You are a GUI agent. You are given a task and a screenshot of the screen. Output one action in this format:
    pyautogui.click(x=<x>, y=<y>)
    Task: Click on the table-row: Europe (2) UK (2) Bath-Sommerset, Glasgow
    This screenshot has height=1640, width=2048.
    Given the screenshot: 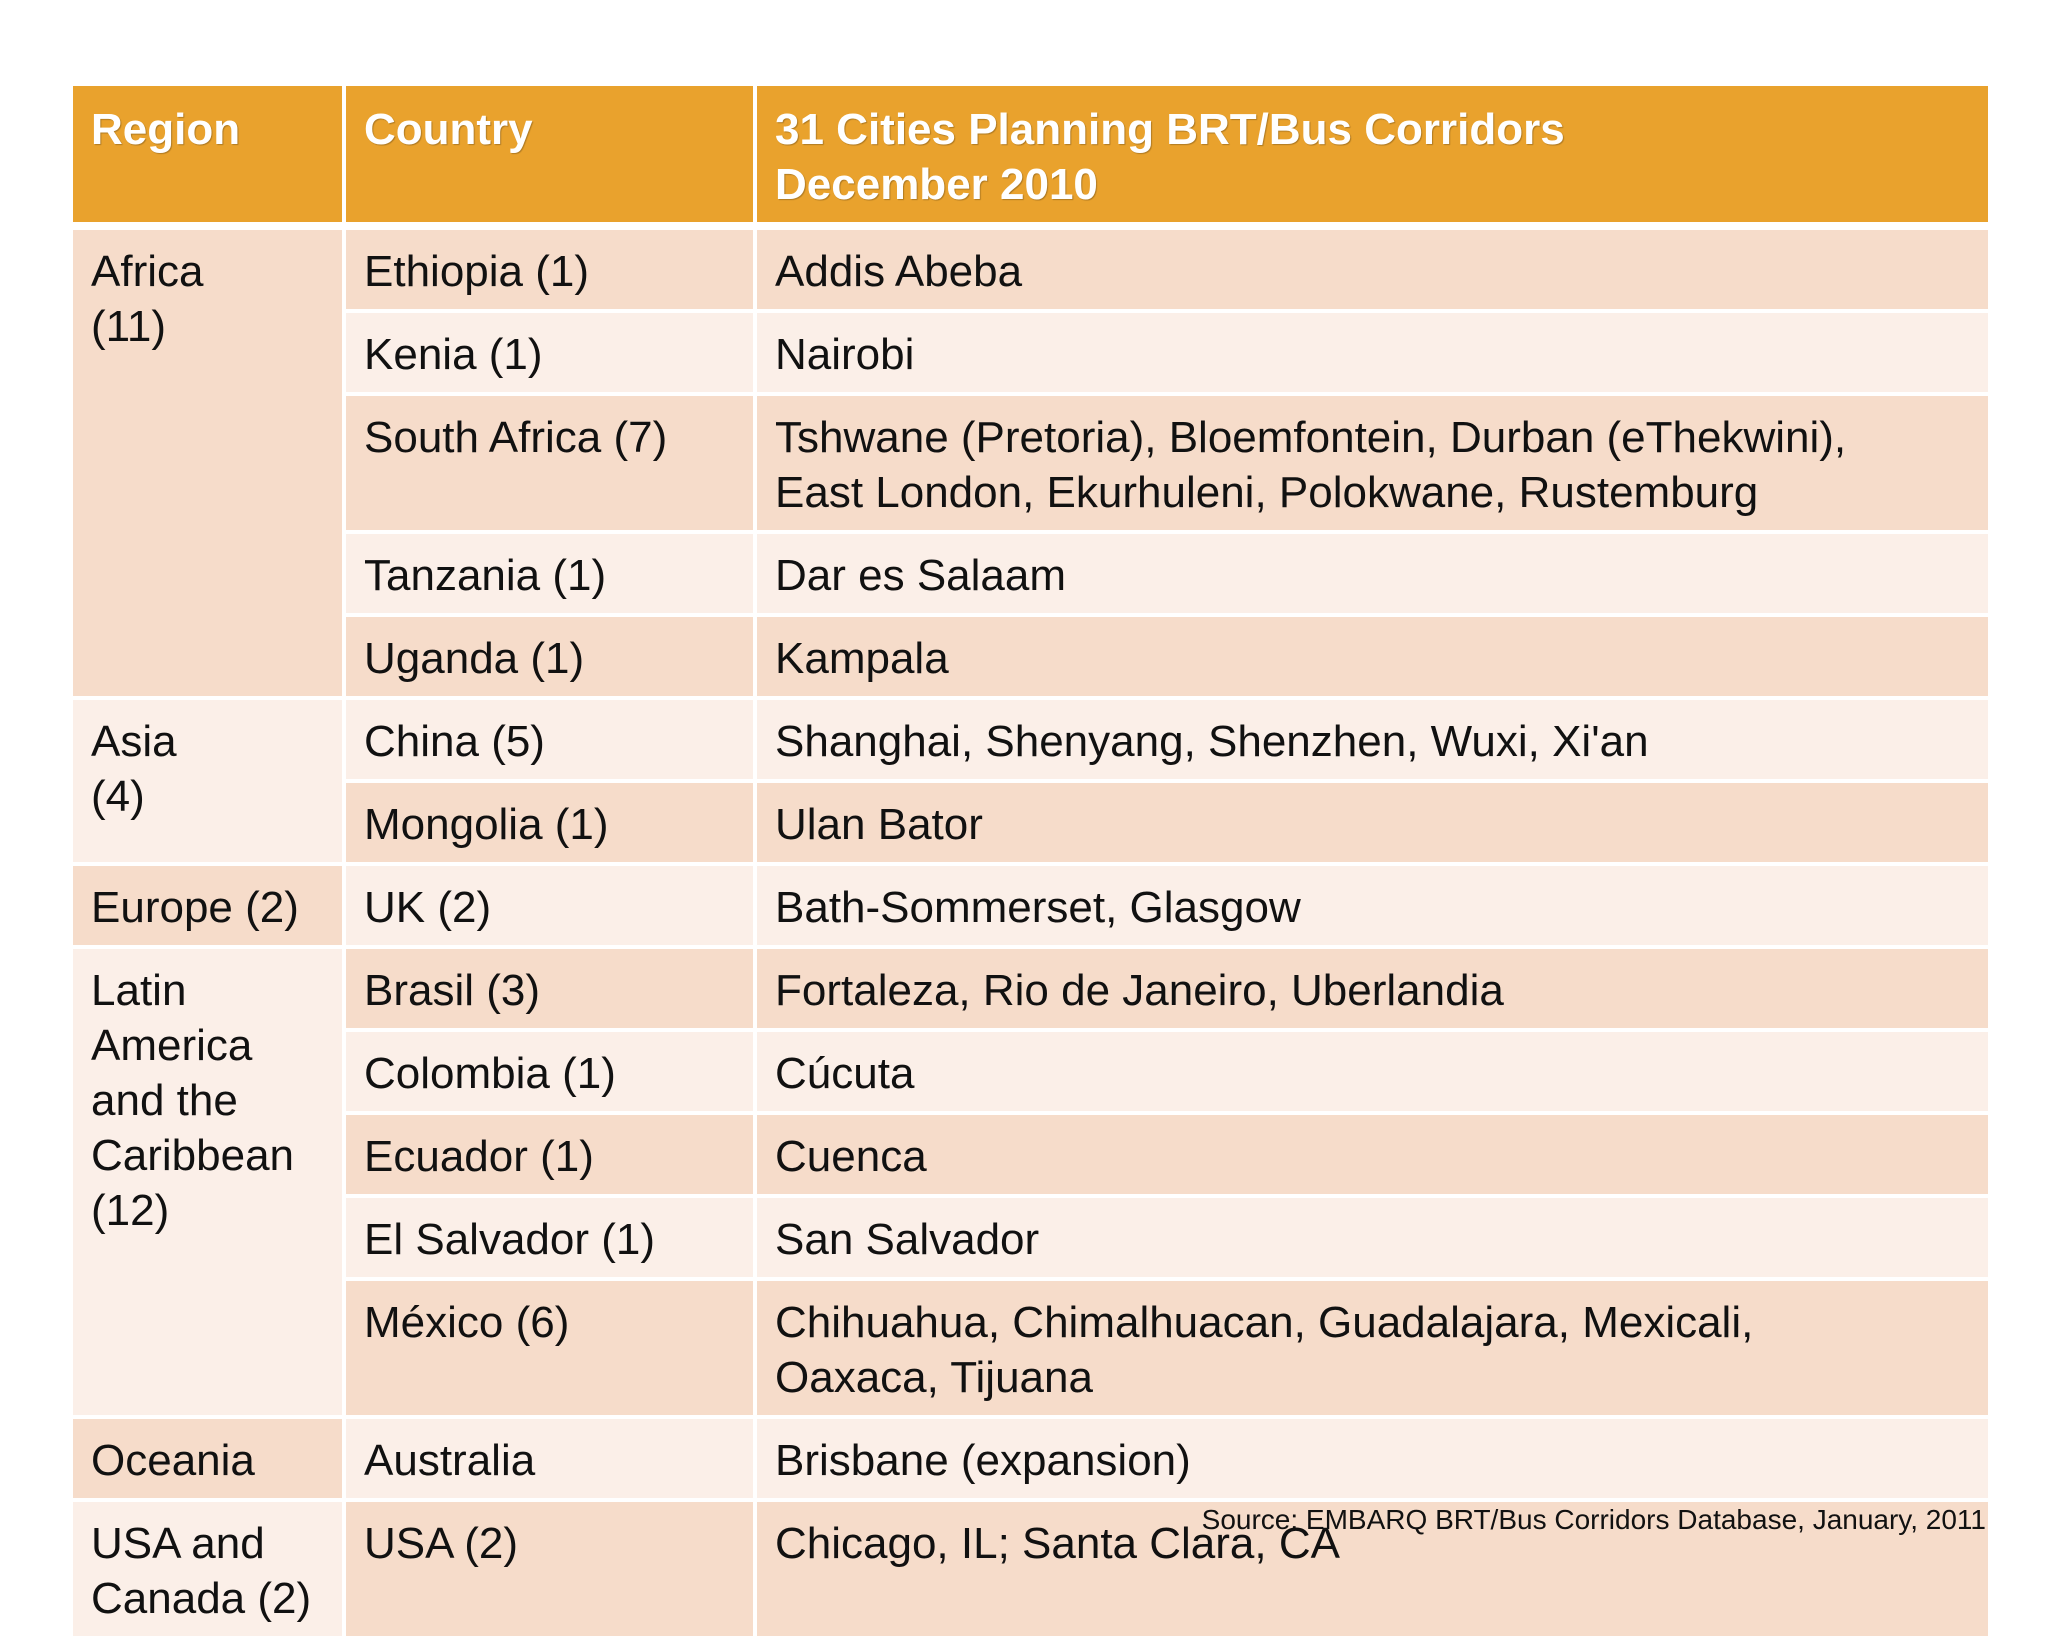 What is the action you would take?
    pyautogui.click(x=1030, y=905)
    